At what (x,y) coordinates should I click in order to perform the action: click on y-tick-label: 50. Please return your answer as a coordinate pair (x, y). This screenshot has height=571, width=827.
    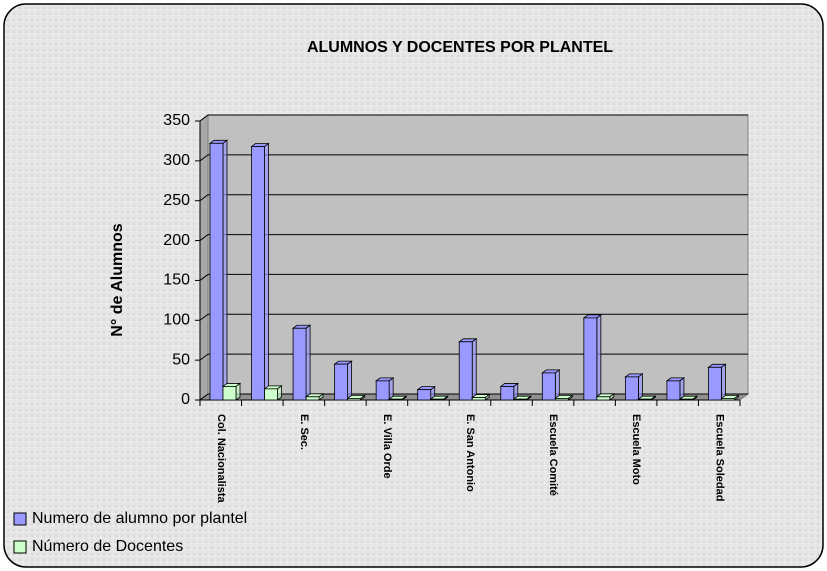
    Looking at the image, I should click on (181, 359).